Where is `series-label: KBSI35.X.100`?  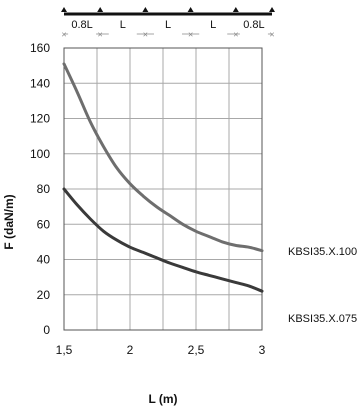 series-label: KBSI35.X.100 is located at coordinates (322, 252).